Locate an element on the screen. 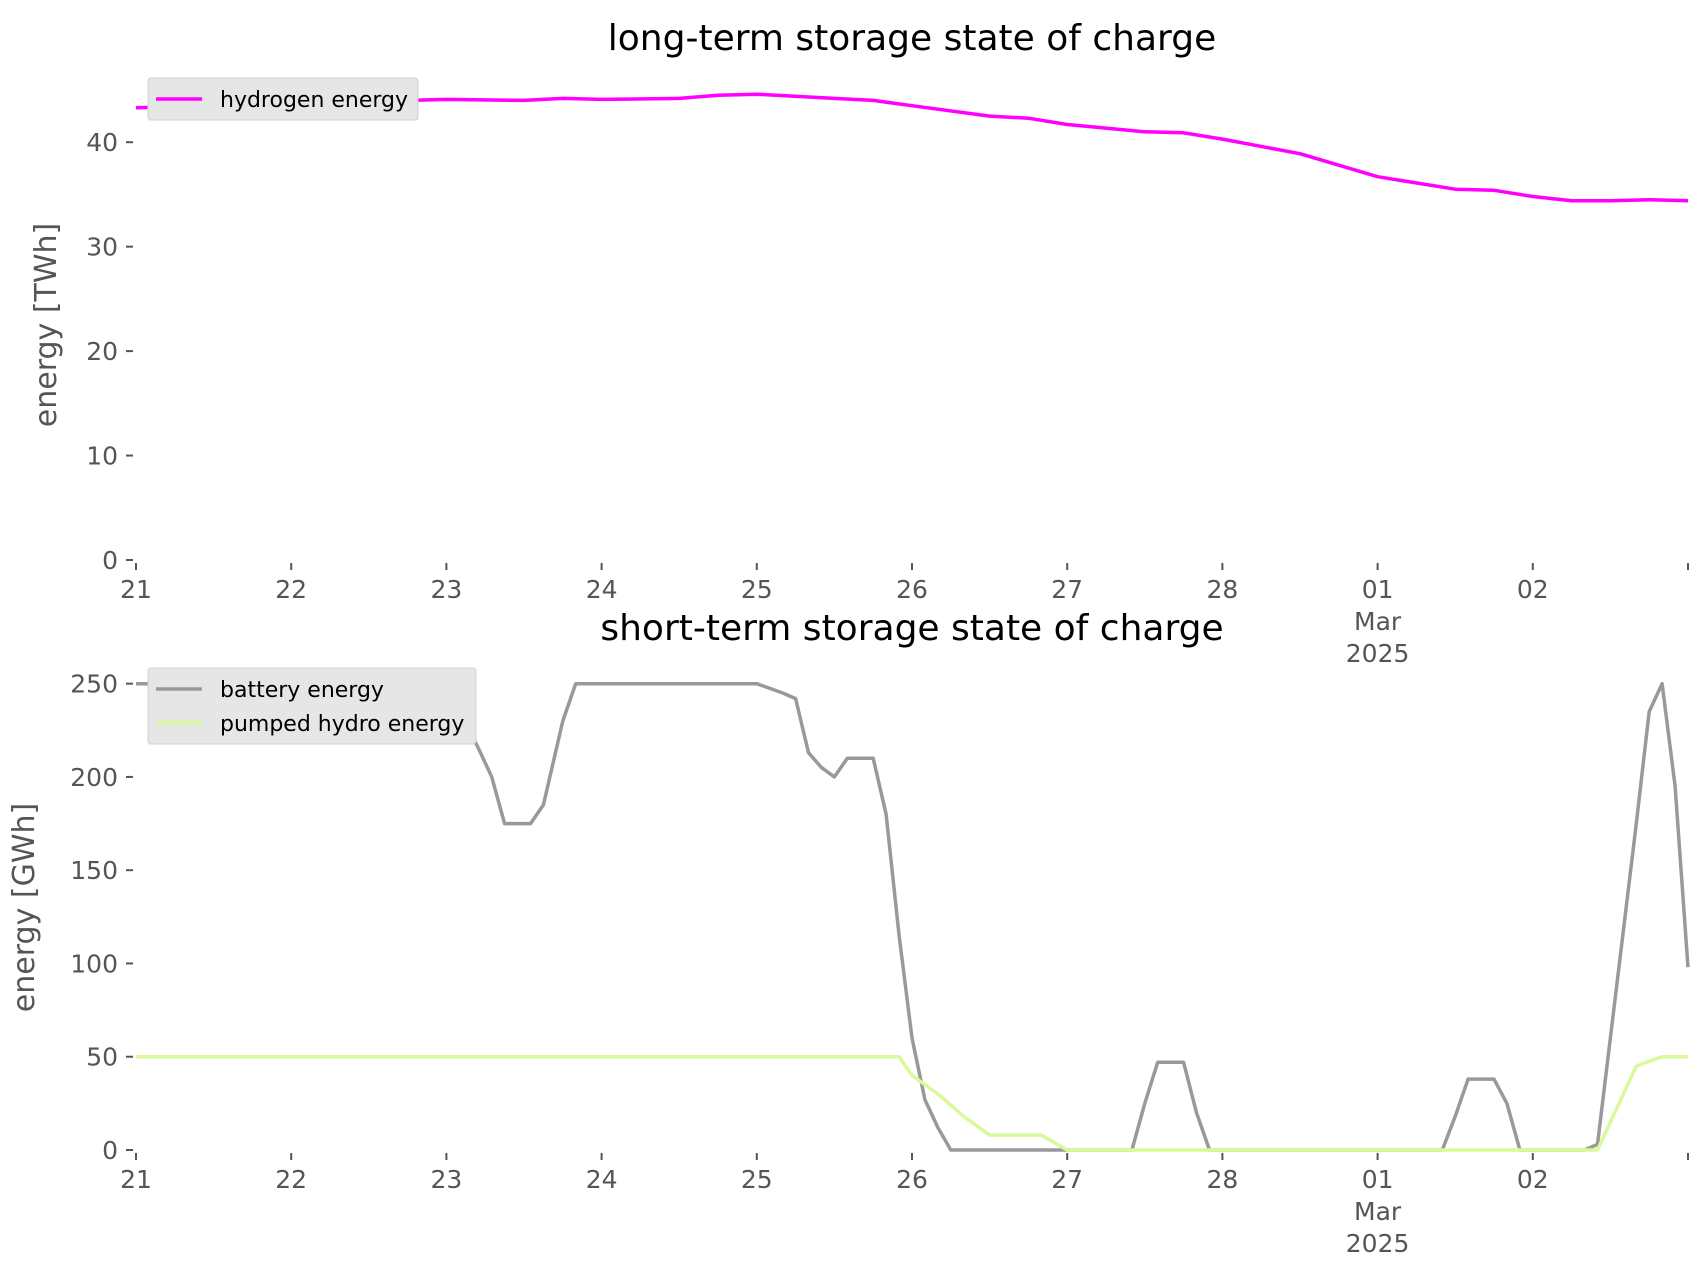 The image size is (1706, 1277). y-tick-label: 10 is located at coordinates (102, 456).